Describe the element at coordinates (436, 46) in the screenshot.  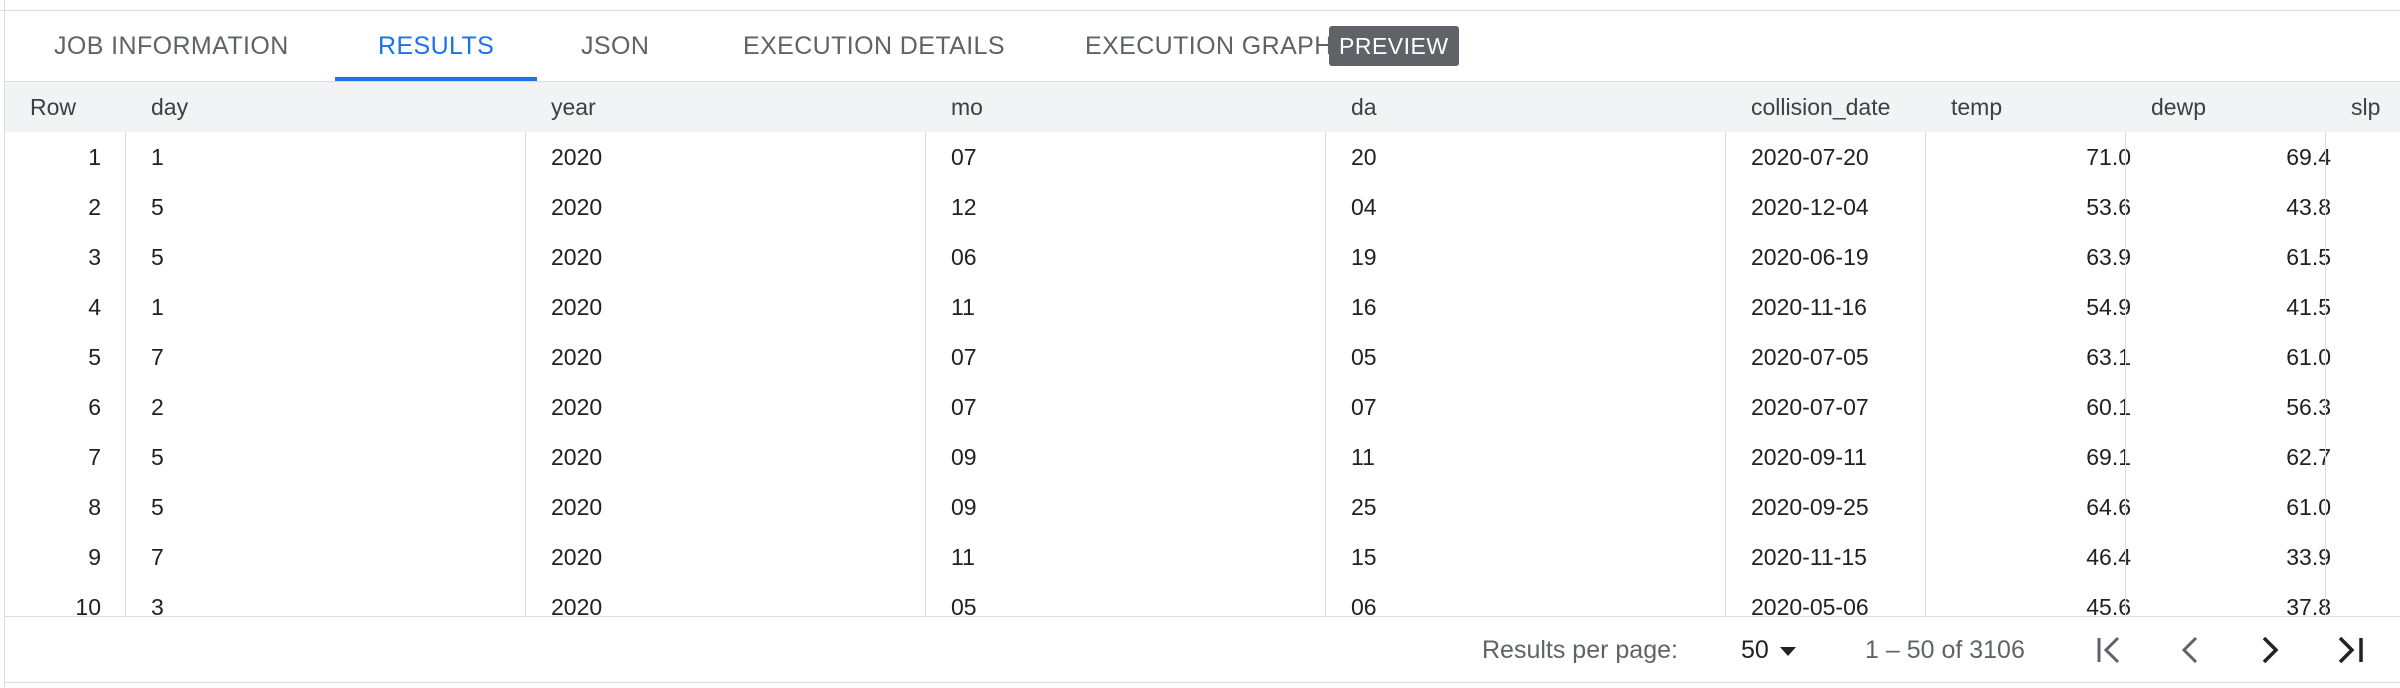
I see `tab-results: RESULTS` at that location.